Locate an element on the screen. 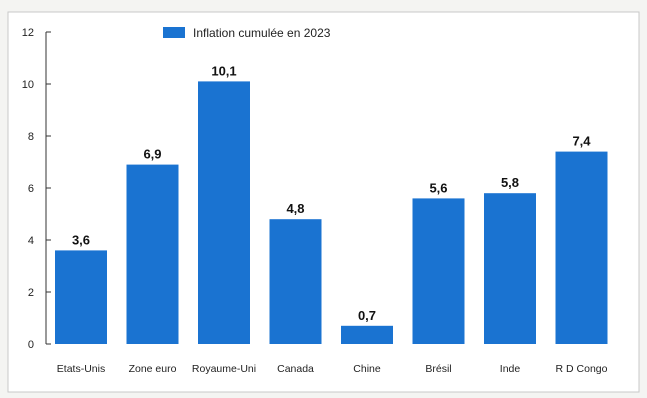  y-tick-label: 0 is located at coordinates (31, 345).